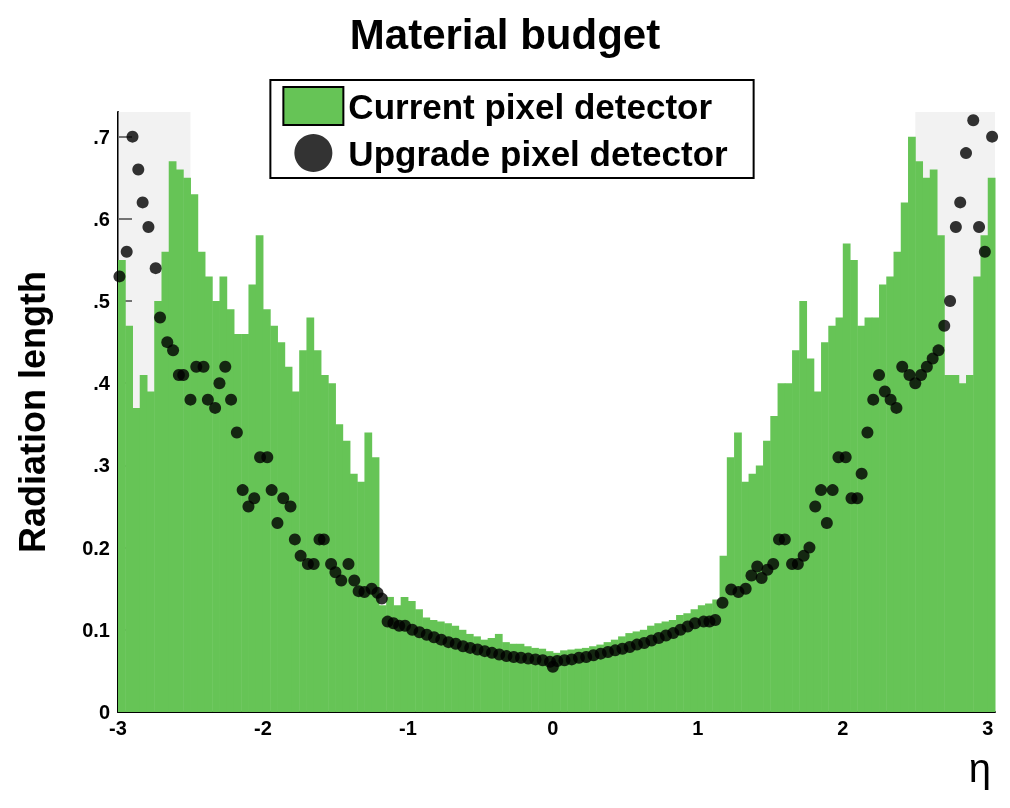 This screenshot has width=1010, height=808. What do you see at coordinates (32, 412) in the screenshot?
I see `y-axis-title: Radiation length` at bounding box center [32, 412].